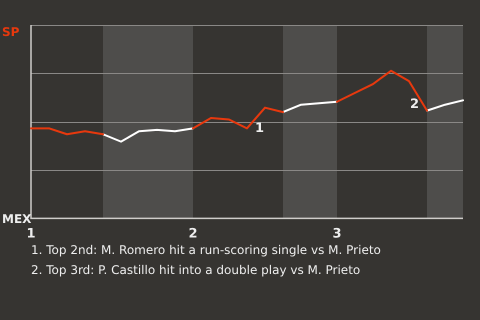 The image size is (480, 320). I want to click on x-tick-label: 2, so click(193, 234).